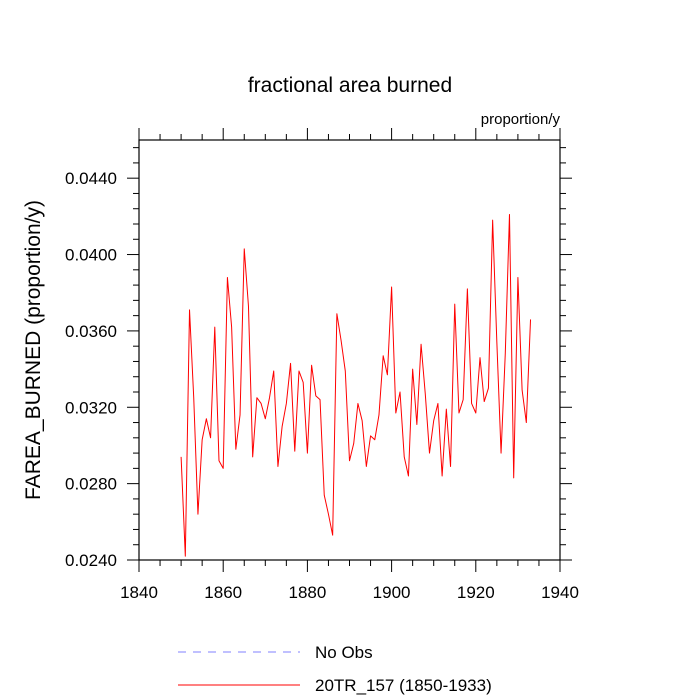 This screenshot has width=700, height=700. What do you see at coordinates (91, 369) in the screenshot?
I see `y-tick-labels: 0.0240 0.0280 0.0320 0.0360 0.0400 0.0440` at bounding box center [91, 369].